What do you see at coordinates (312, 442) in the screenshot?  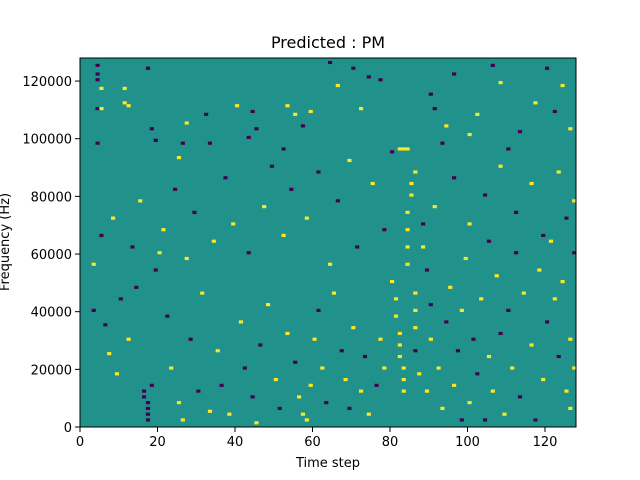 I see `x-tick-label: 60` at bounding box center [312, 442].